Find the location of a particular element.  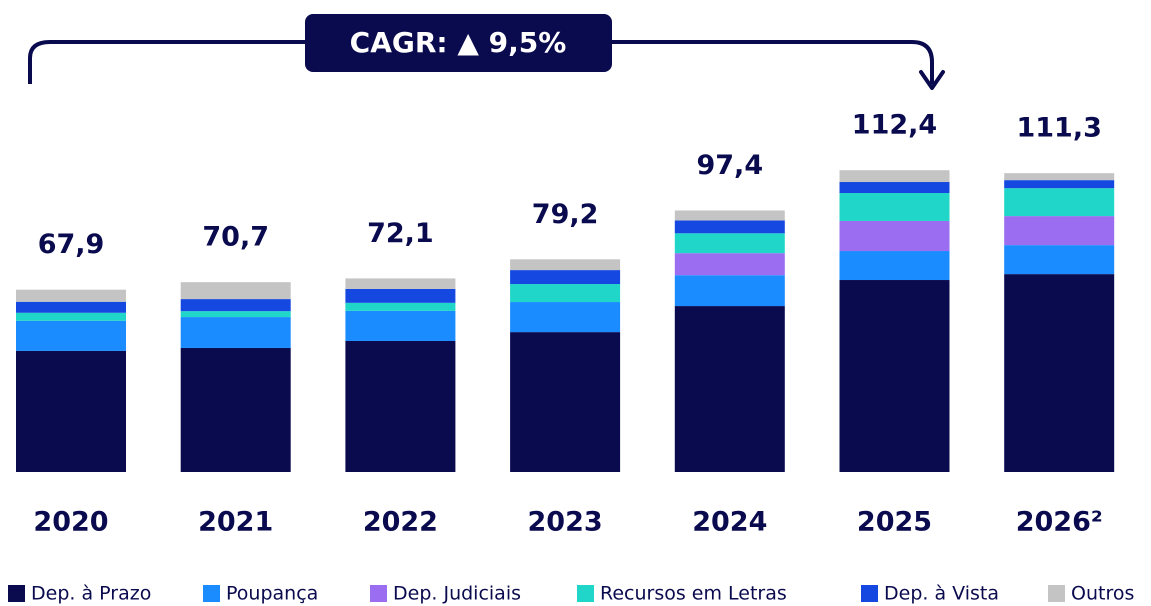

x-tick-label: 2022 is located at coordinates (400, 522).